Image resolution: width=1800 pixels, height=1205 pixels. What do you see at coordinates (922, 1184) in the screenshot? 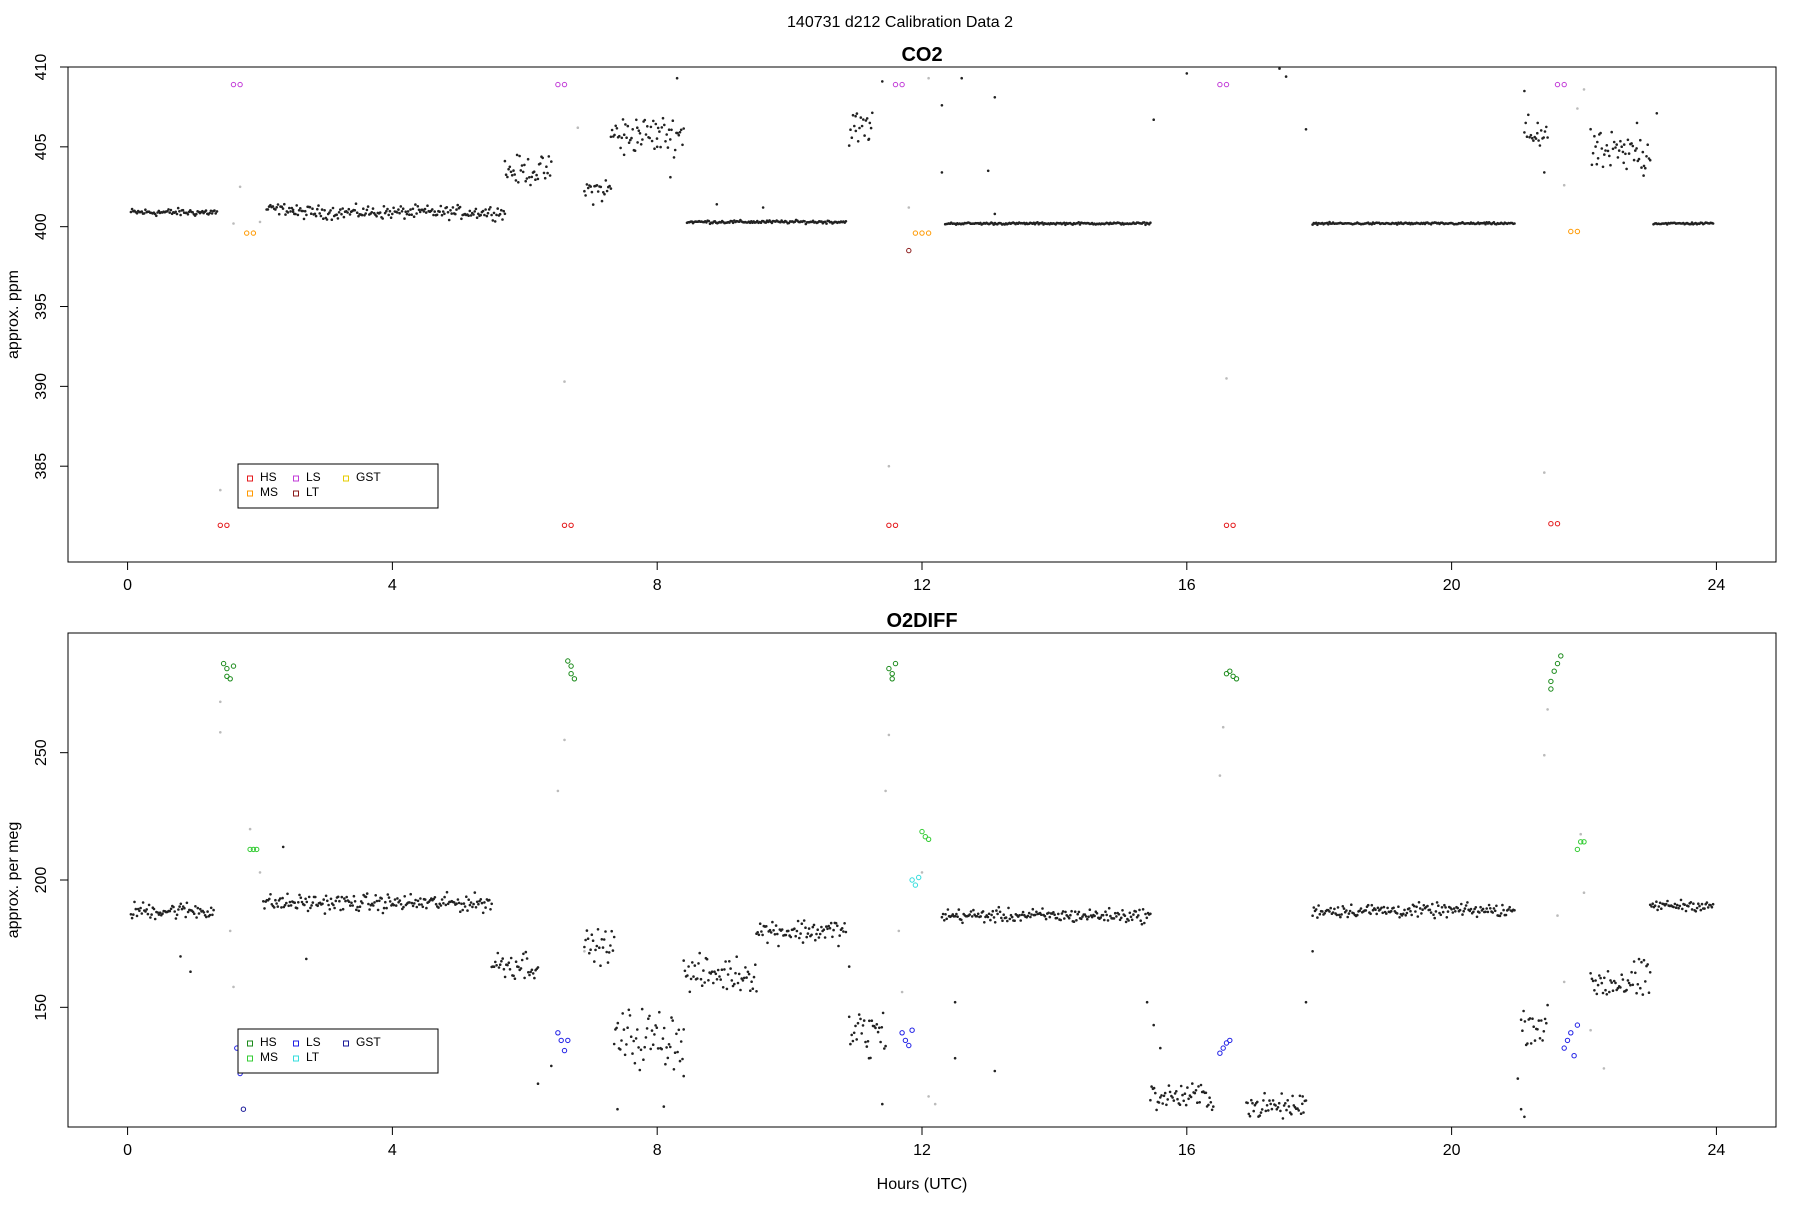
I see `o2diff-x-axis-label: Hours (UTC)` at bounding box center [922, 1184].